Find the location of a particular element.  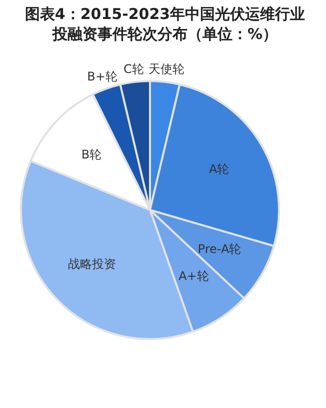

slice-label: 战略投资 is located at coordinates (92, 264).